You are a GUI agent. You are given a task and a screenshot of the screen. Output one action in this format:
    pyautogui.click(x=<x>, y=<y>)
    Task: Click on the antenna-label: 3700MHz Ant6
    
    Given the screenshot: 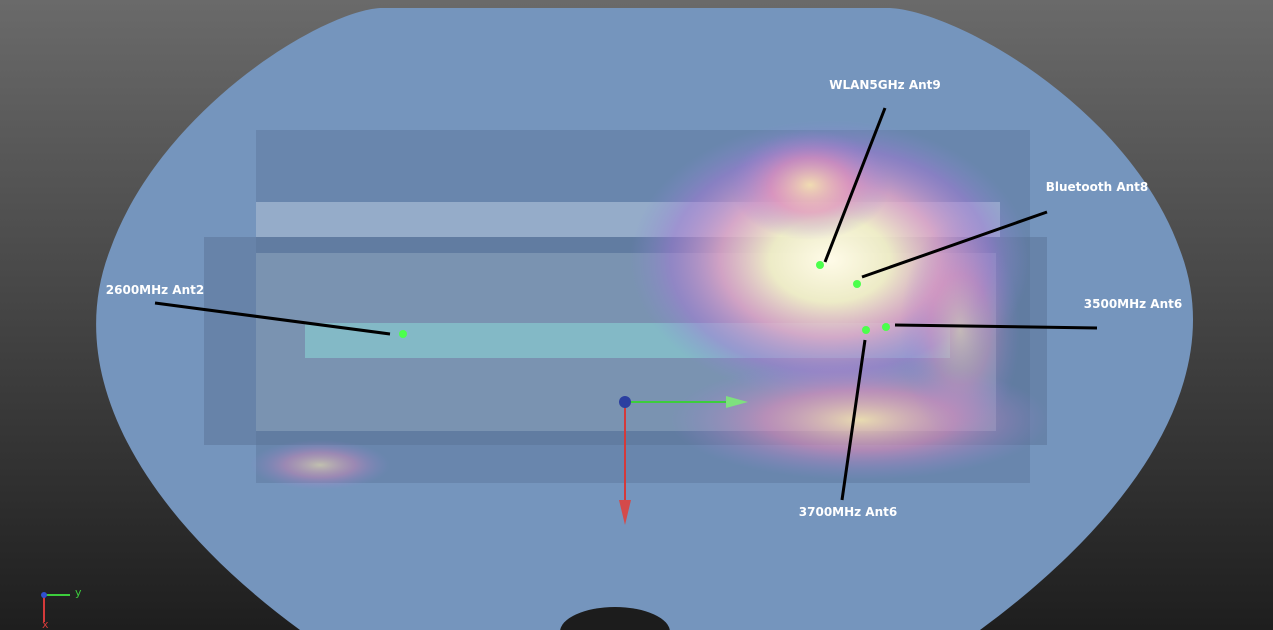 What is the action you would take?
    pyautogui.click(x=848, y=512)
    